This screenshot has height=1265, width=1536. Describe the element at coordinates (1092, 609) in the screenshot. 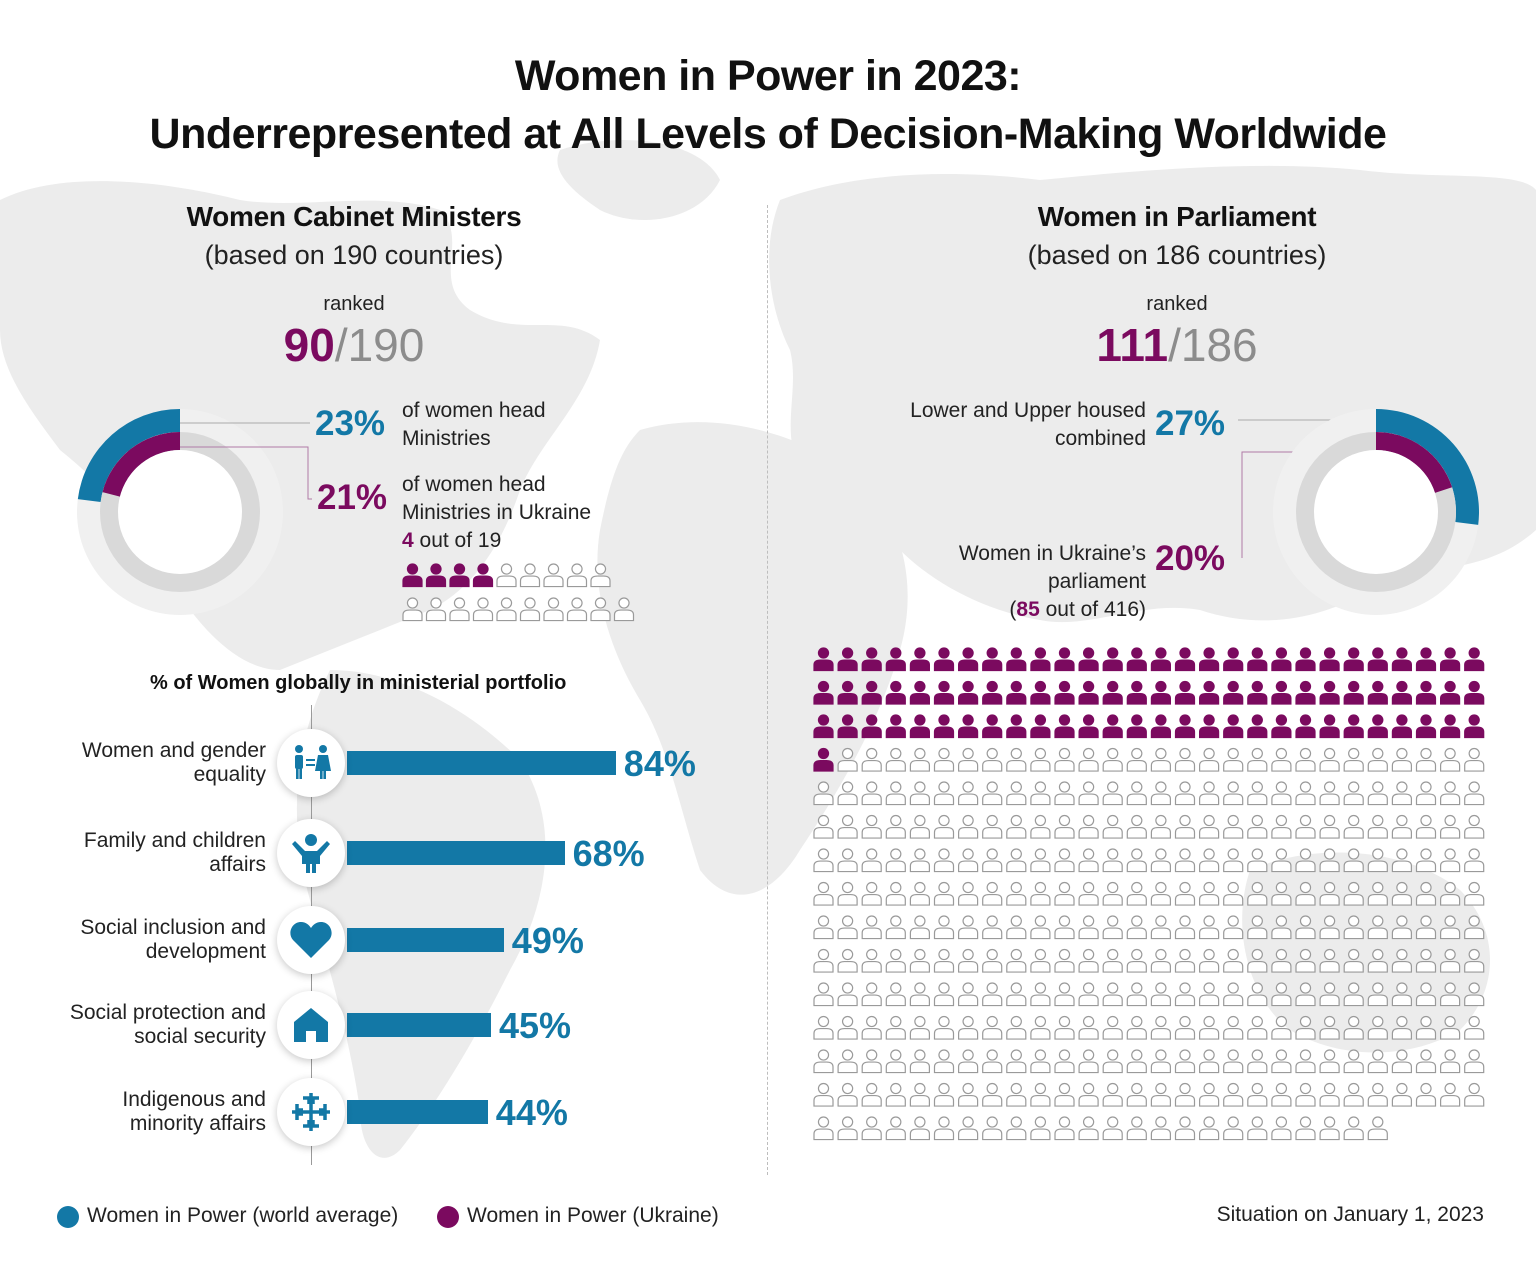

I see `parliament-ukraine-count-suffix: out of 416)` at that location.